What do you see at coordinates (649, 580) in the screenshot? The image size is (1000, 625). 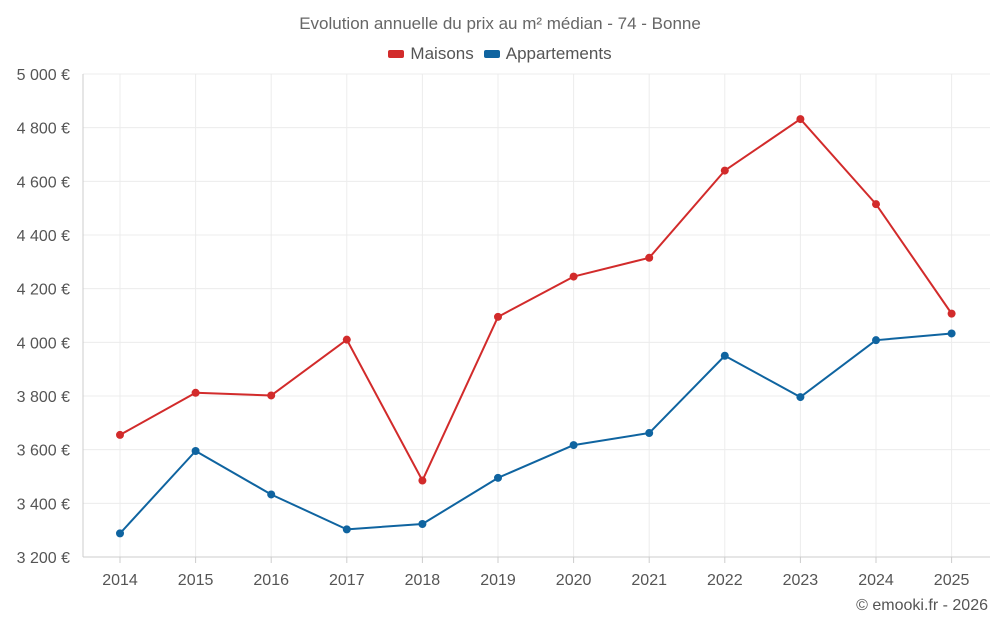 I see `x-tick-label: 2021` at bounding box center [649, 580].